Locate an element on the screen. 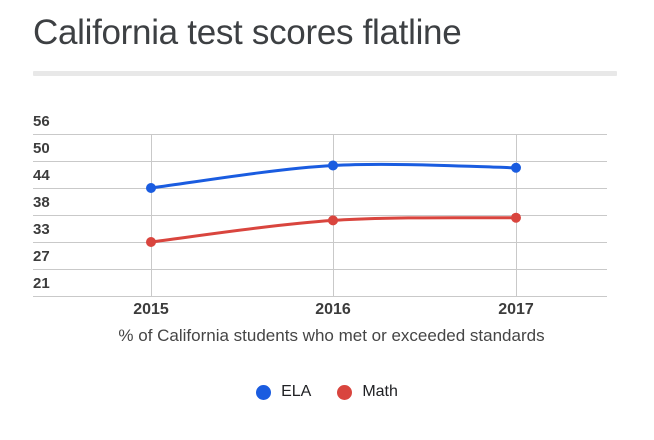 The width and height of the screenshot is (654, 440). data-point-math-2015 is located at coordinates (151, 242).